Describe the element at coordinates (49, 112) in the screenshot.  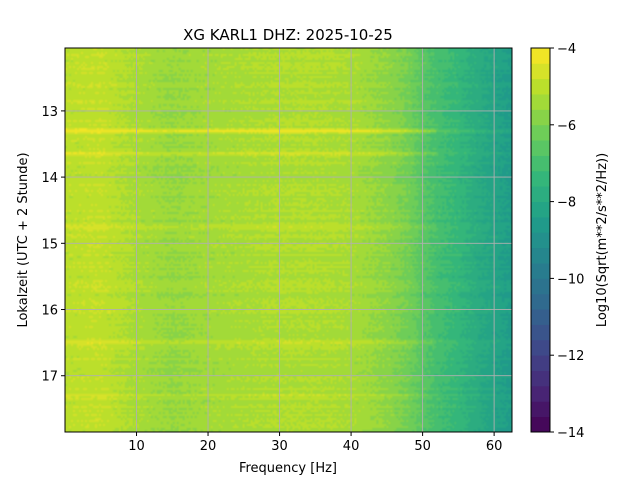
I see `y-tick-label: 13` at that location.